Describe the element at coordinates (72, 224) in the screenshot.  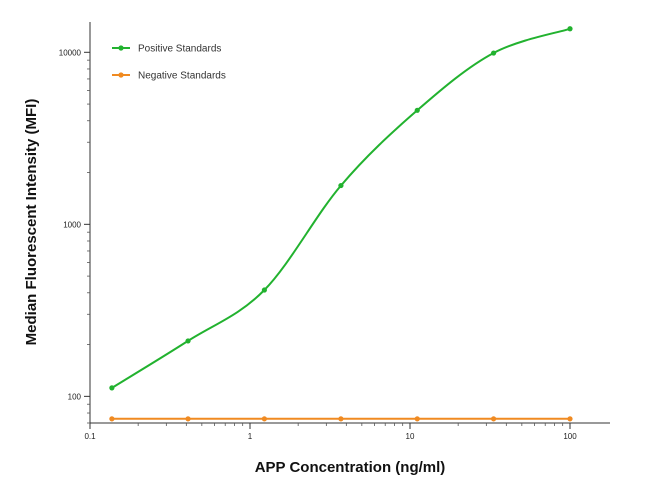
I see `y-tick-label: 1000` at that location.